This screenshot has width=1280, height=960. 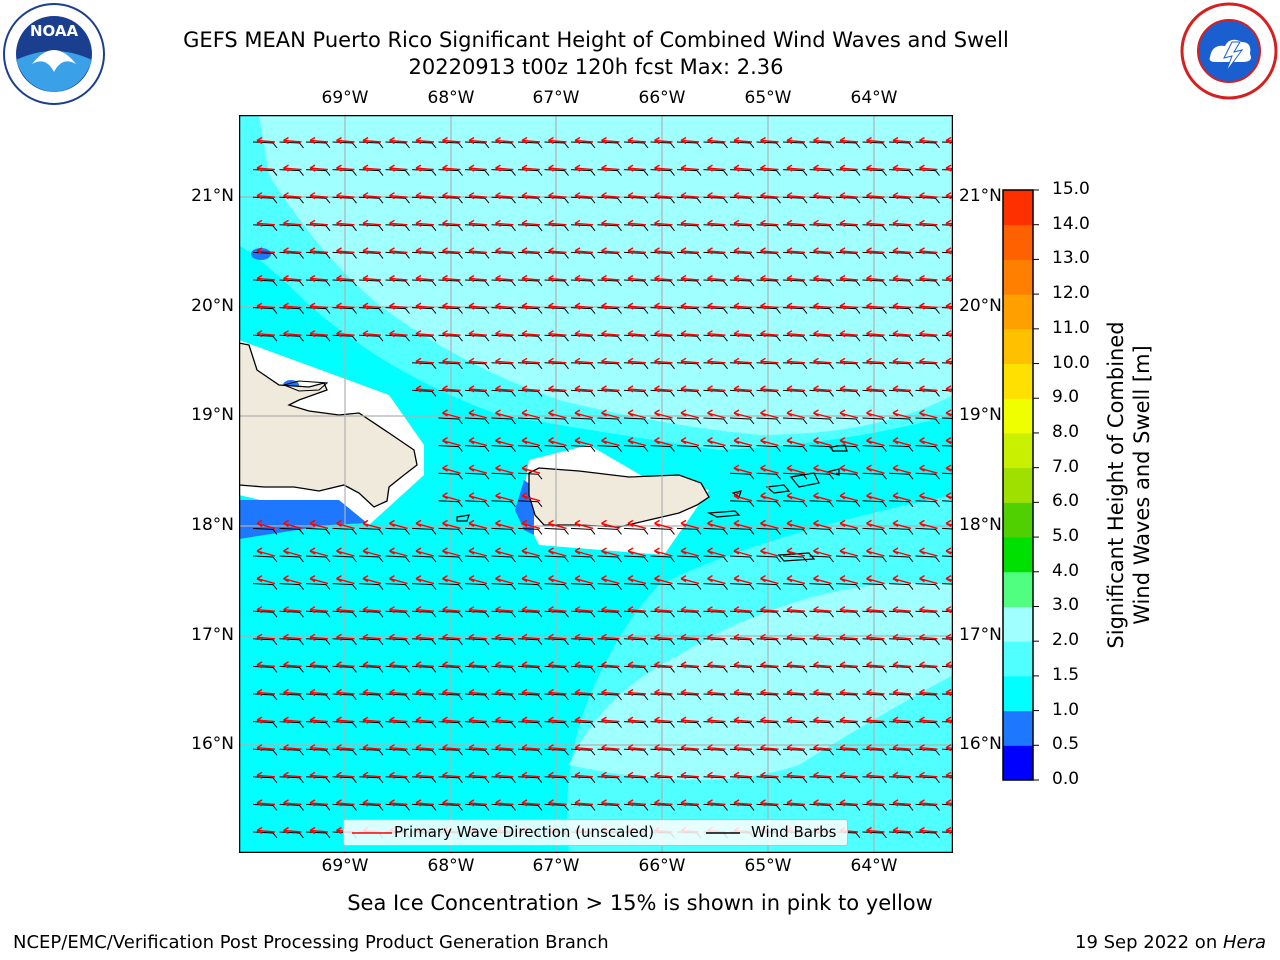 What do you see at coordinates (1066, 779) in the screenshot?
I see `colorbar-tick-label: 0.0` at bounding box center [1066, 779].